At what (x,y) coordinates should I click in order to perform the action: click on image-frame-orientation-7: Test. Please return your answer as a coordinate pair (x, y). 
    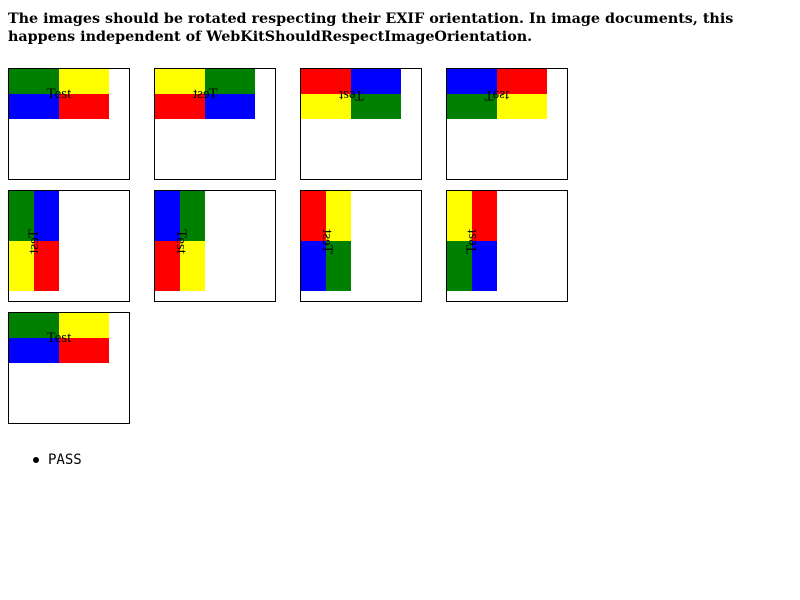
    Looking at the image, I should click on (361, 246).